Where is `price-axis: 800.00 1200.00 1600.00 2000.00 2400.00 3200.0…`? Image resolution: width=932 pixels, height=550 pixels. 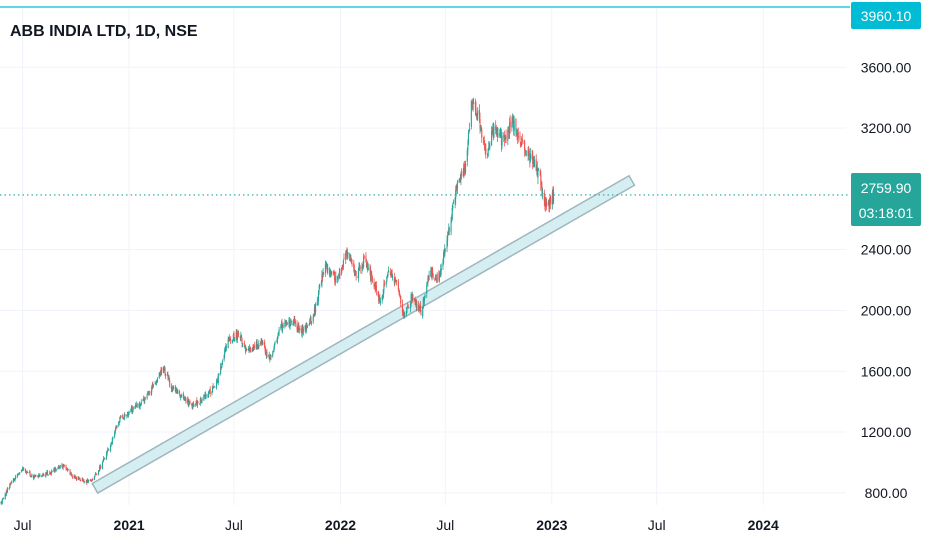 price-axis: 800.00 1200.00 1600.00 2000.00 2400.00 3200.0… is located at coordinates (886, 280).